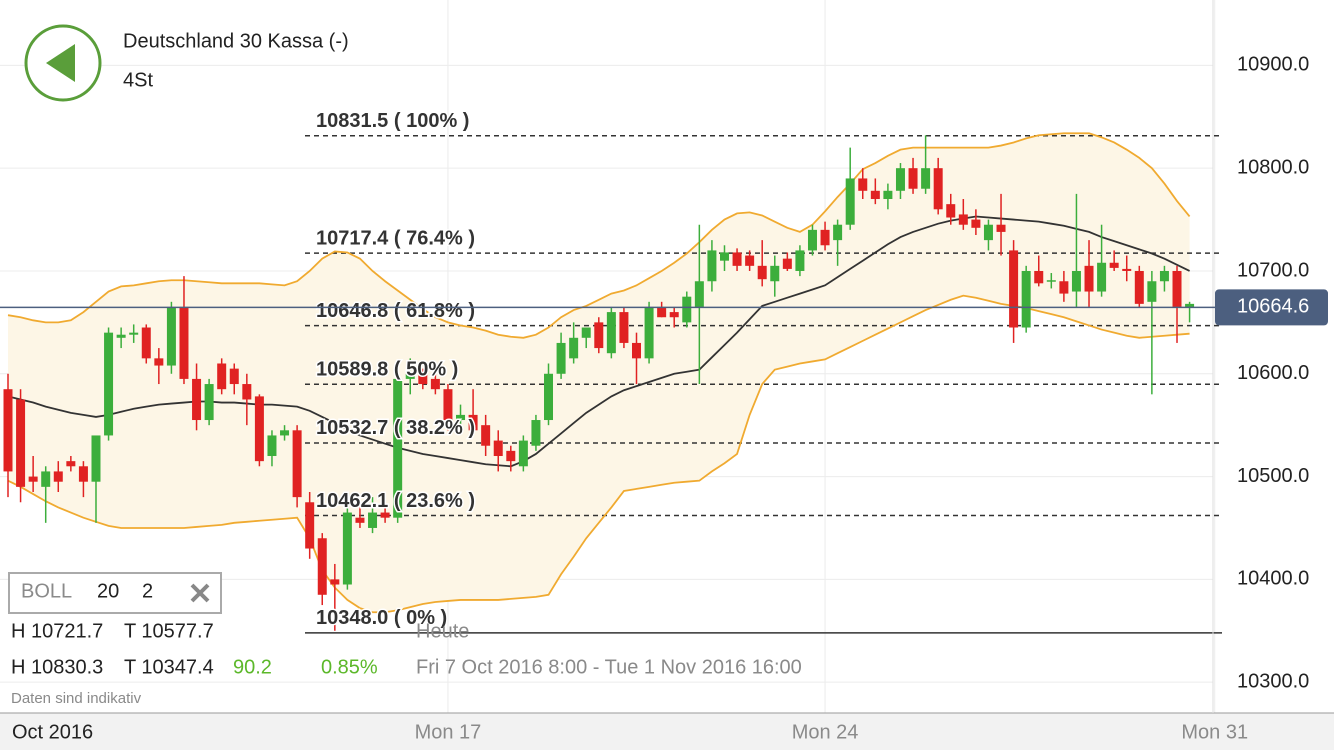  Describe the element at coordinates (1273, 476) in the screenshot. I see `y-tick-label: 10500.0` at that location.